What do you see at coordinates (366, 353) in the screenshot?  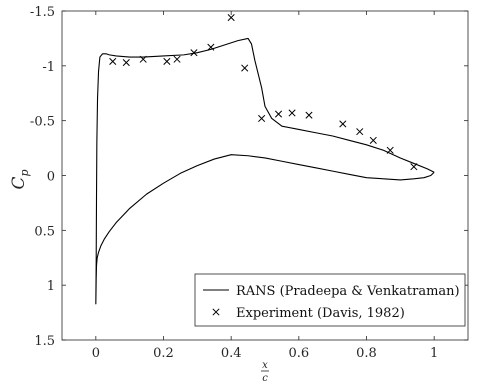 I see `x-tick-label: 0.8` at bounding box center [366, 353].